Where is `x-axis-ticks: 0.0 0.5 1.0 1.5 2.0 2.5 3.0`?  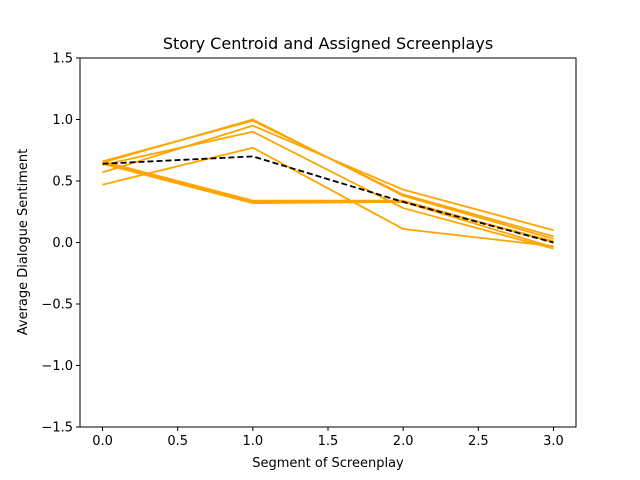
x-axis-ticks: 0.0 0.5 1.0 1.5 2.0 2.5 3.0 is located at coordinates (328, 438).